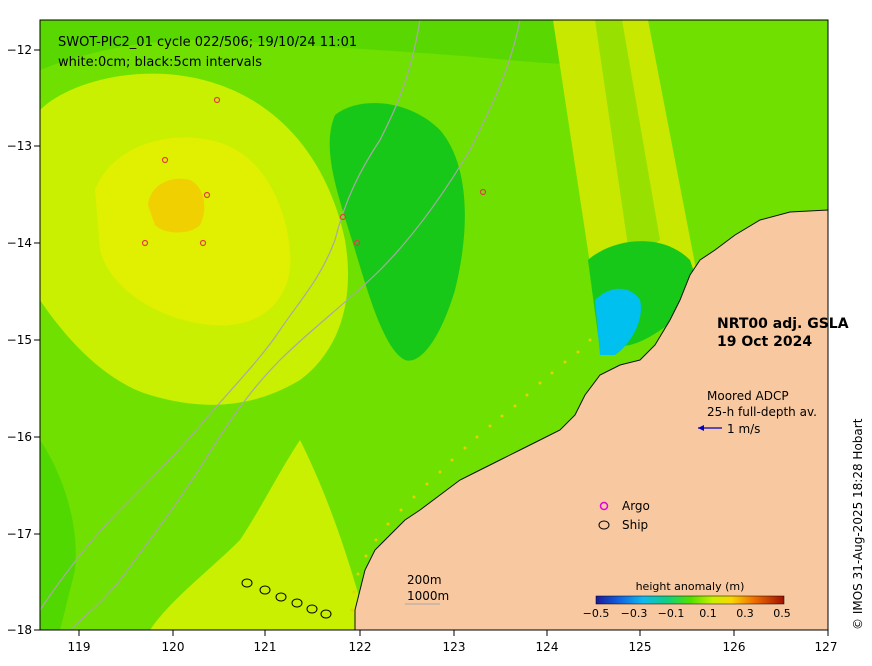  What do you see at coordinates (454, 647) in the screenshot?
I see `x-tick-label: 123` at bounding box center [454, 647].